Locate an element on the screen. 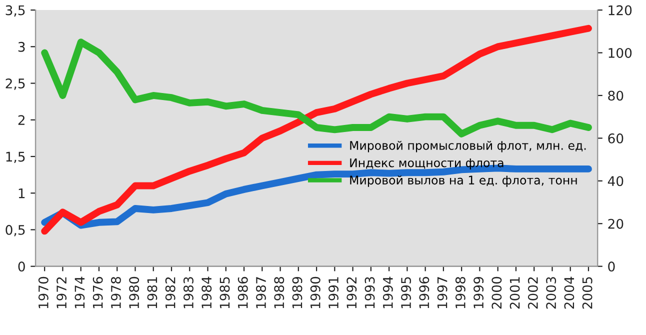 This screenshot has height=335, width=646. y-tick-label: 2 is located at coordinates (21, 120).